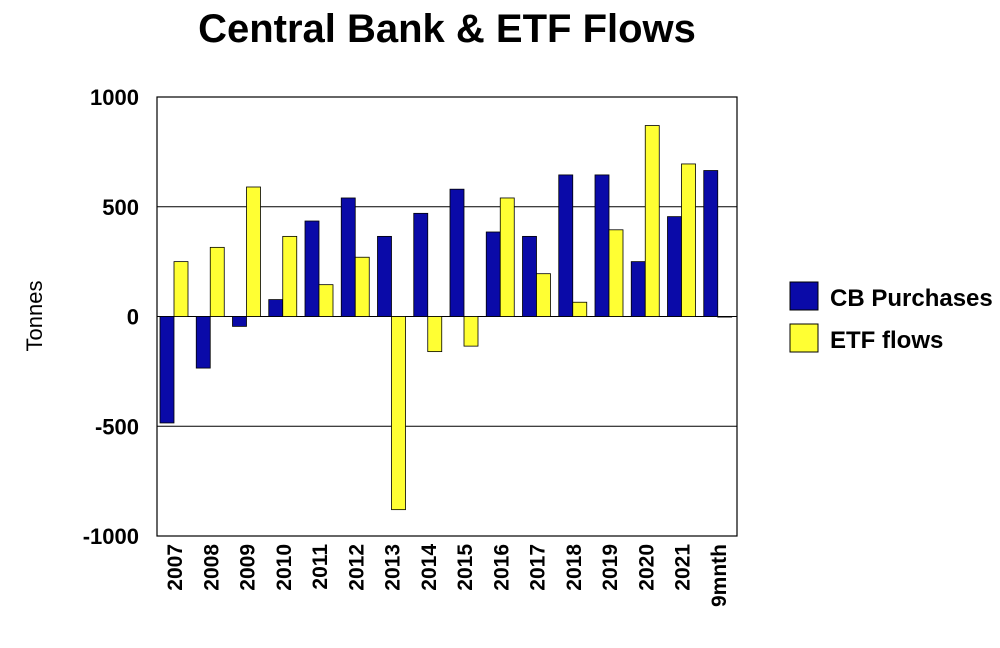 This screenshot has height=648, width=1000. Describe the element at coordinates (398, 413) in the screenshot. I see `bar-etf-flows-2013` at that location.